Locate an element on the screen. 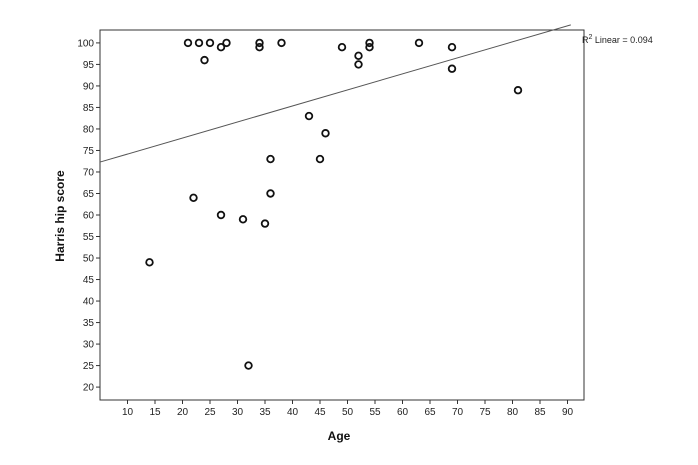 The width and height of the screenshot is (698, 465). y-tick-label: 90 is located at coordinates (89, 86).